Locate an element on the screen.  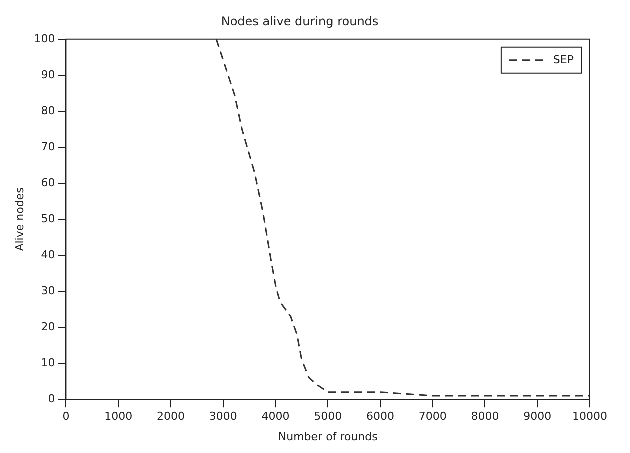
x-axis-title: Number of rounds is located at coordinates (328, 437).